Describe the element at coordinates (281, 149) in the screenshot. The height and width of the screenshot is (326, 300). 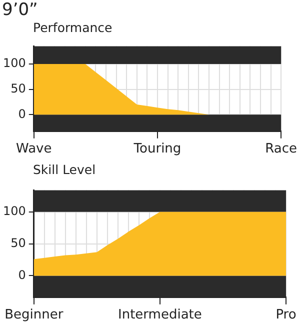
I see `x-tick-label: Race` at that location.